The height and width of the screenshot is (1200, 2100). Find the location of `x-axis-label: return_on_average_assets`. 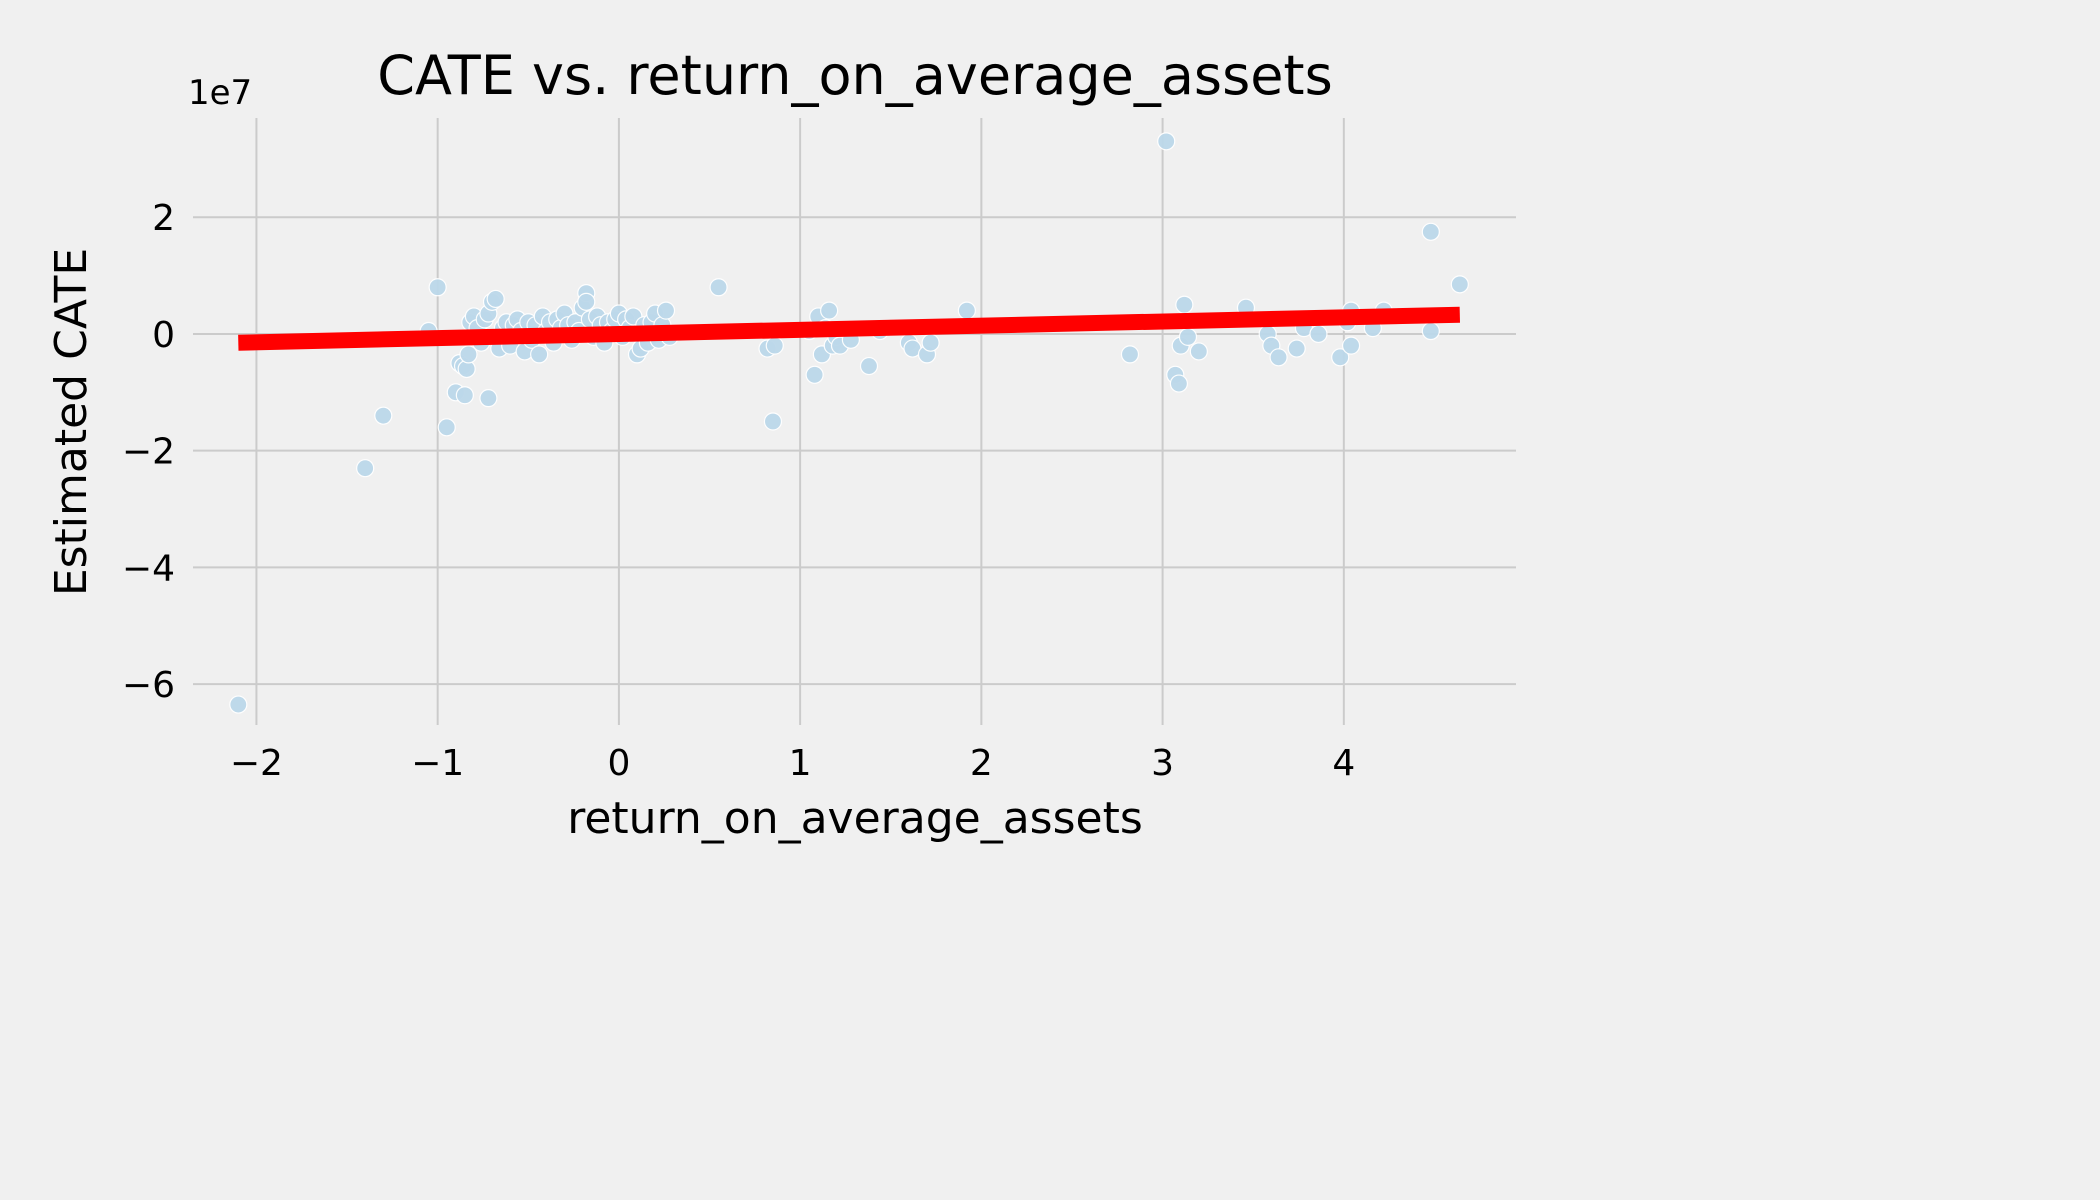

x-axis-label: return_on_average_assets is located at coordinates (855, 818).